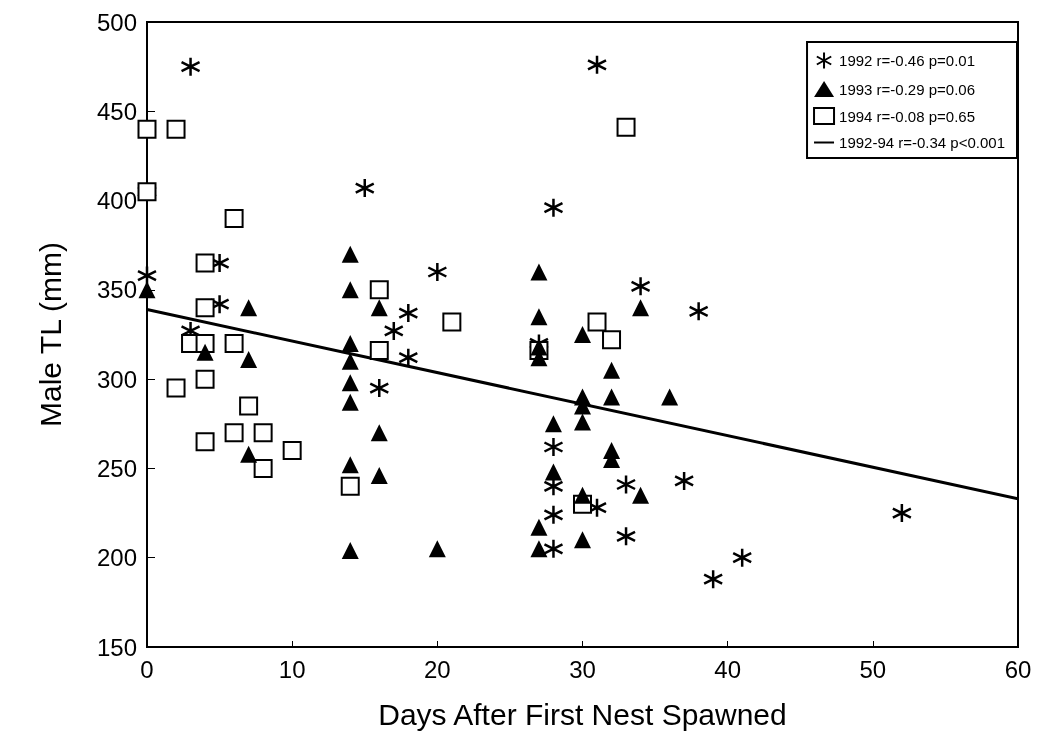 The image size is (1039, 736). Describe the element at coordinates (147, 669) in the screenshot. I see `x-tick-label: 0` at that location.